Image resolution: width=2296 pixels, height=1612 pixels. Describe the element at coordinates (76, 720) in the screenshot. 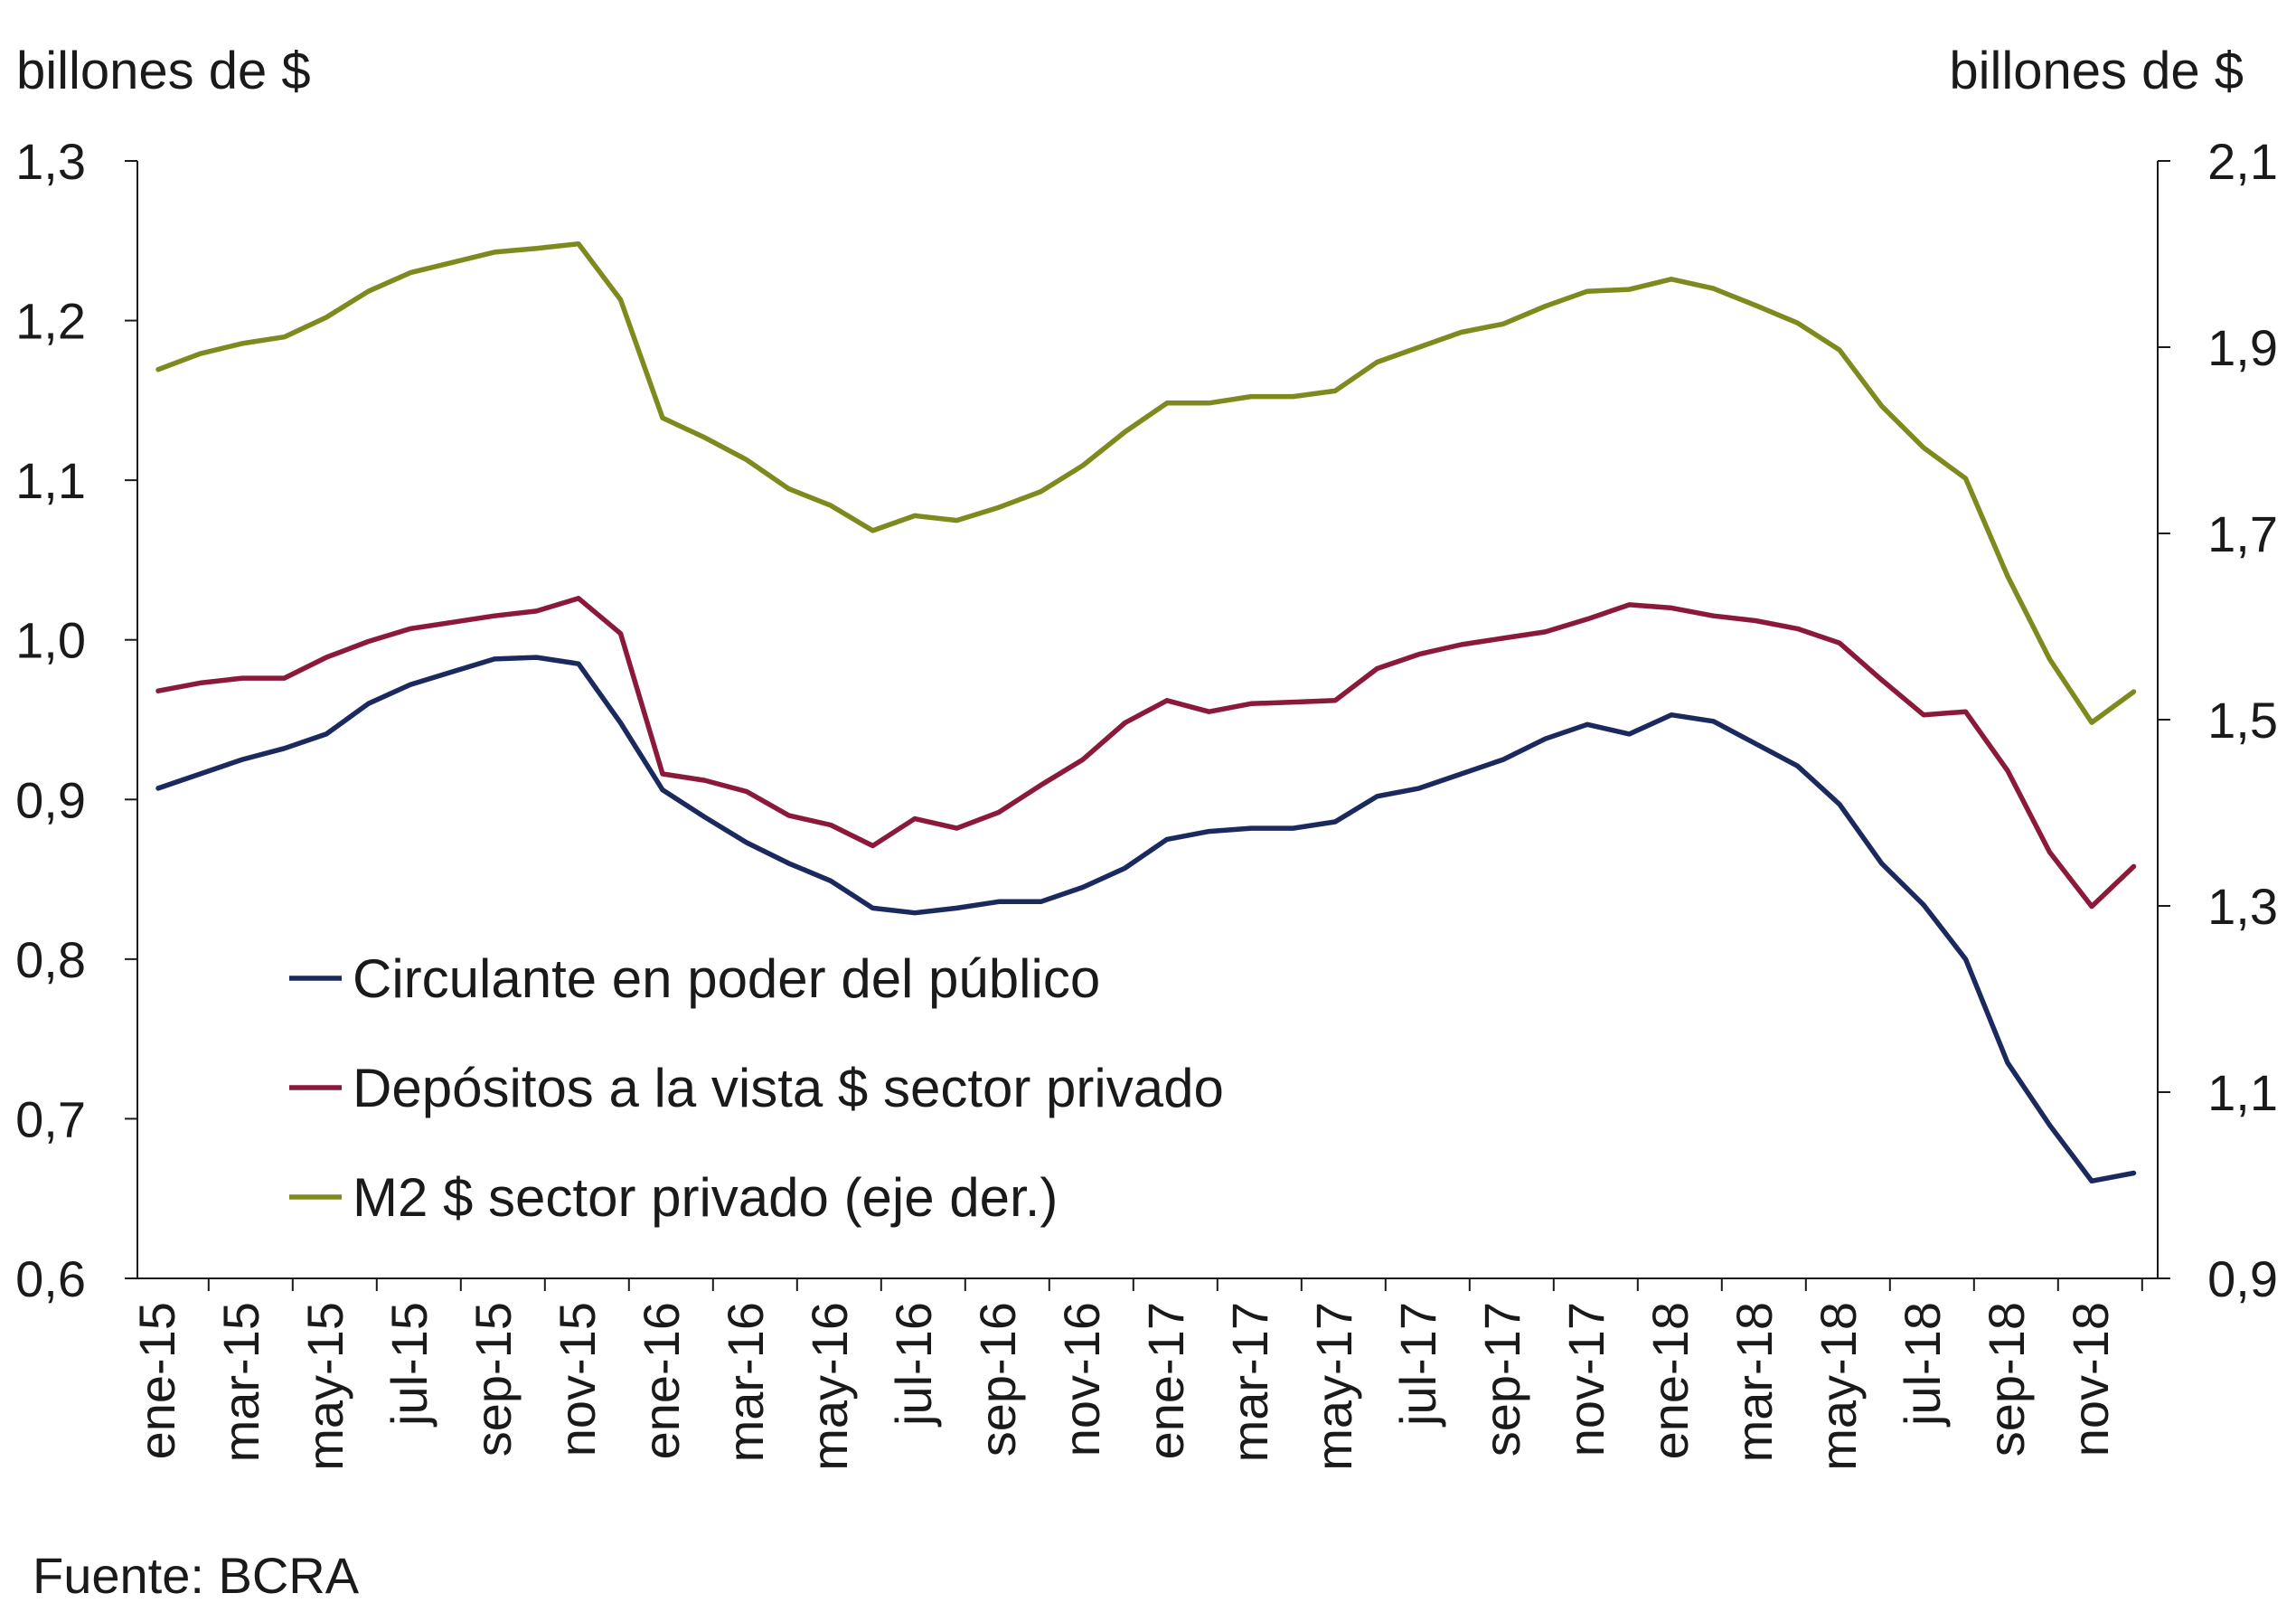

I see `left-y-ticks: 0,6 0,7 0,8 0,9 1,0 1,1 1,2 1,3` at that location.